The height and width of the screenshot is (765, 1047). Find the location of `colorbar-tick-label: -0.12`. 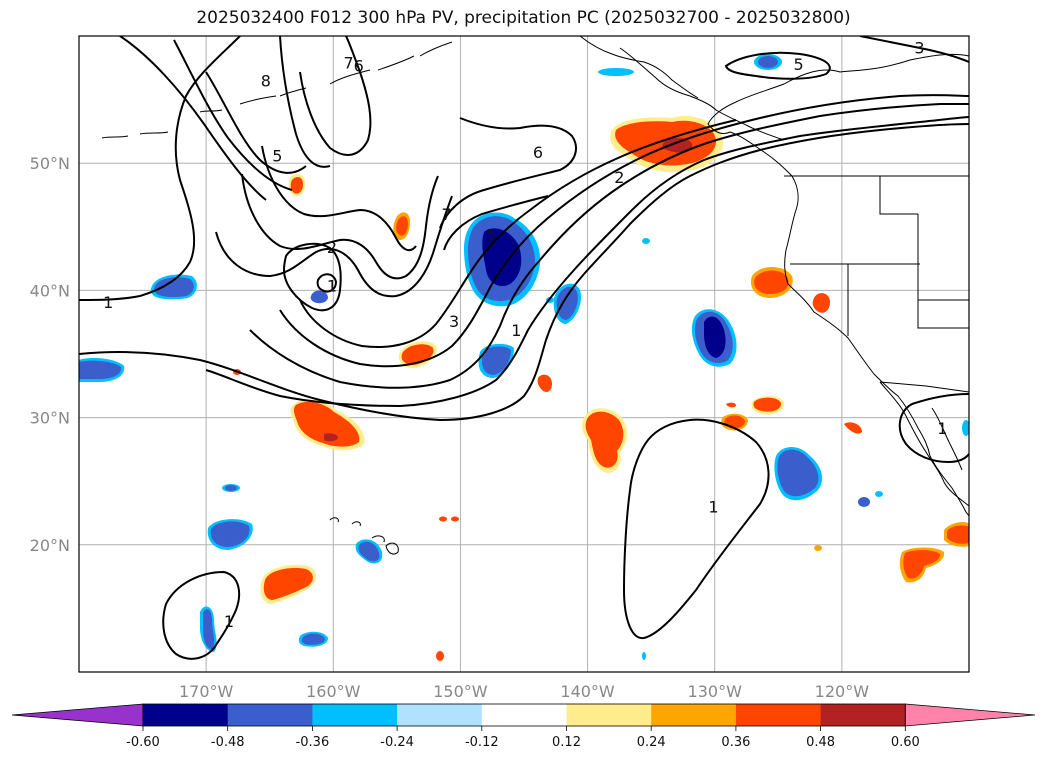

colorbar-tick-label: -0.12 is located at coordinates (482, 742).